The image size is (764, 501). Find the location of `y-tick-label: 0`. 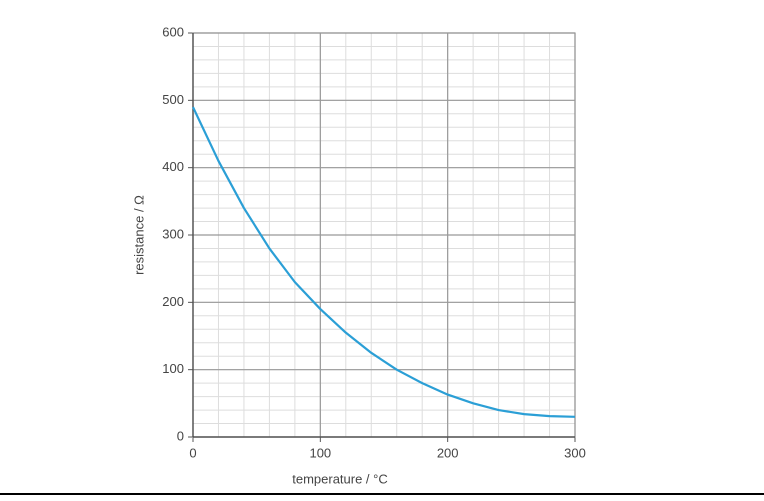

y-tick-label: 0 is located at coordinates (180, 435).